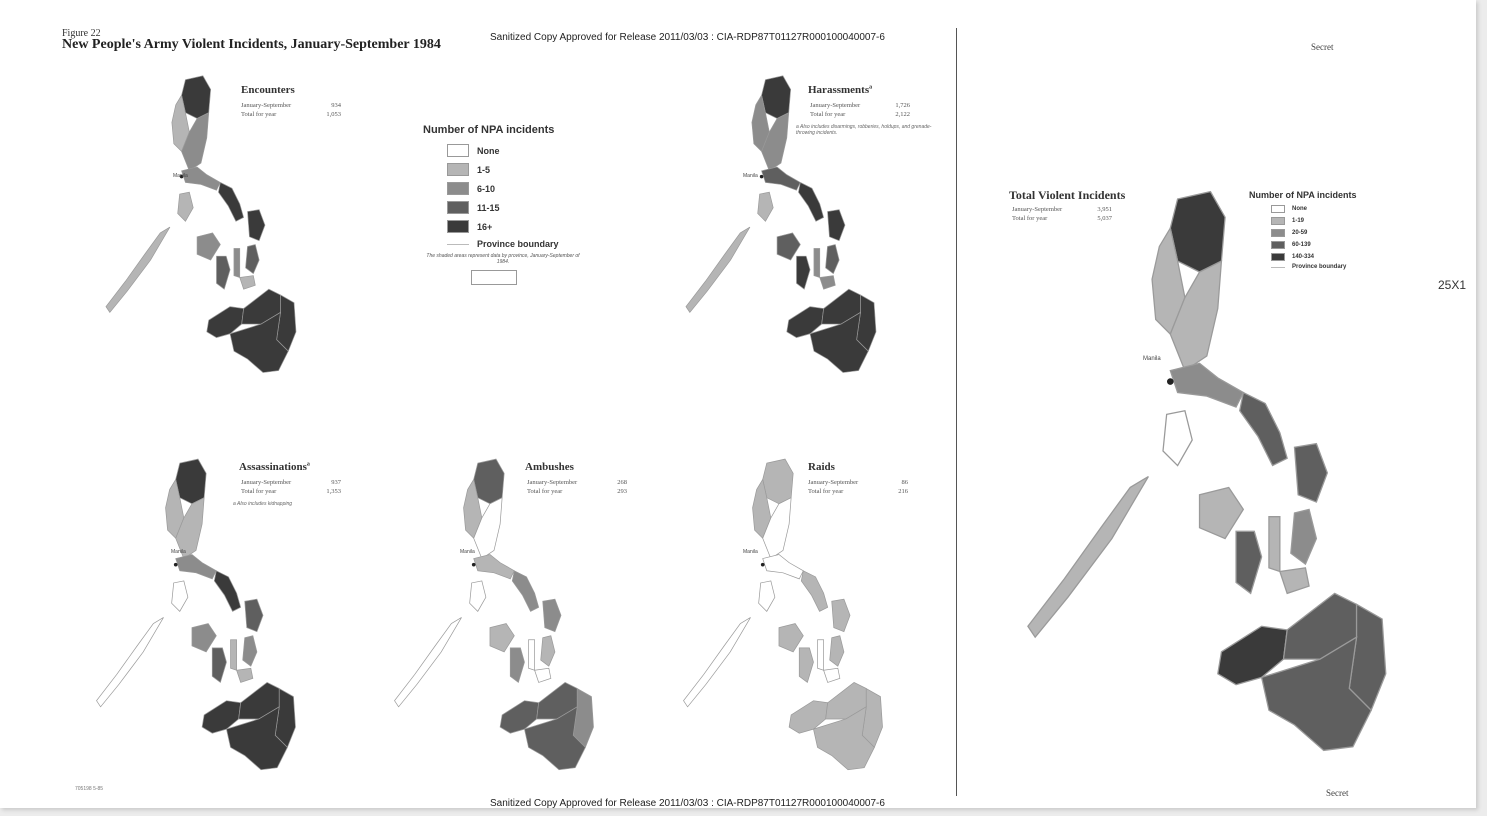 The height and width of the screenshot is (816, 1487). What do you see at coordinates (1335, 267) in the screenshot?
I see `legend-item-boundary: Province boundary` at bounding box center [1335, 267].